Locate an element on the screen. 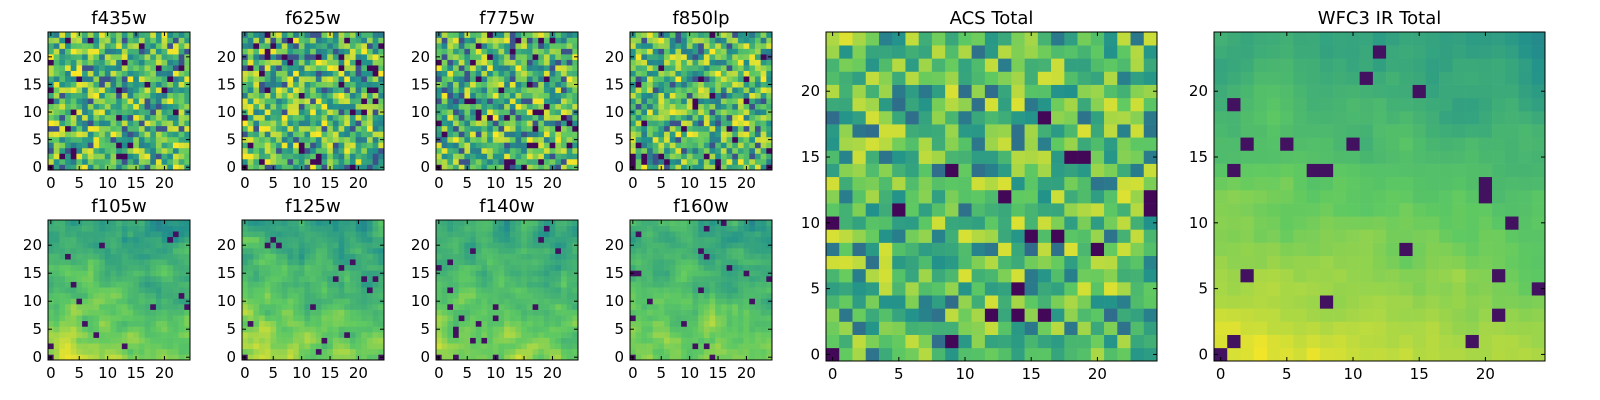 This screenshot has width=1600, height=400. y-tick-label: 20 is located at coordinates (420, 245).